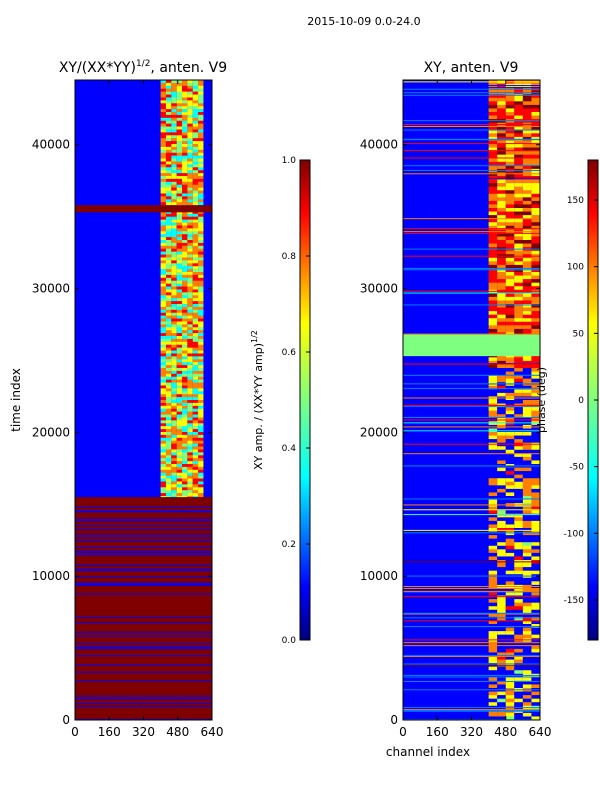  What do you see at coordinates (289, 449) in the screenshot?
I see `colorbar-tick-label: 0.4` at bounding box center [289, 449].